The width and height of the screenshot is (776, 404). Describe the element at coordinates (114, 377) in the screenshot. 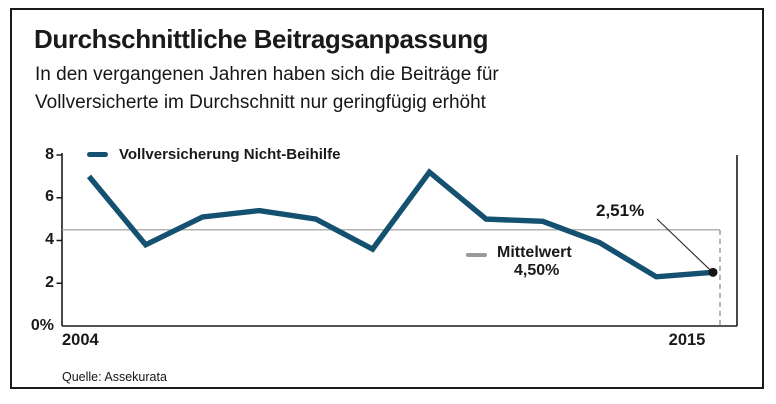

I see `source-note: Quelle: Assekurata` at that location.